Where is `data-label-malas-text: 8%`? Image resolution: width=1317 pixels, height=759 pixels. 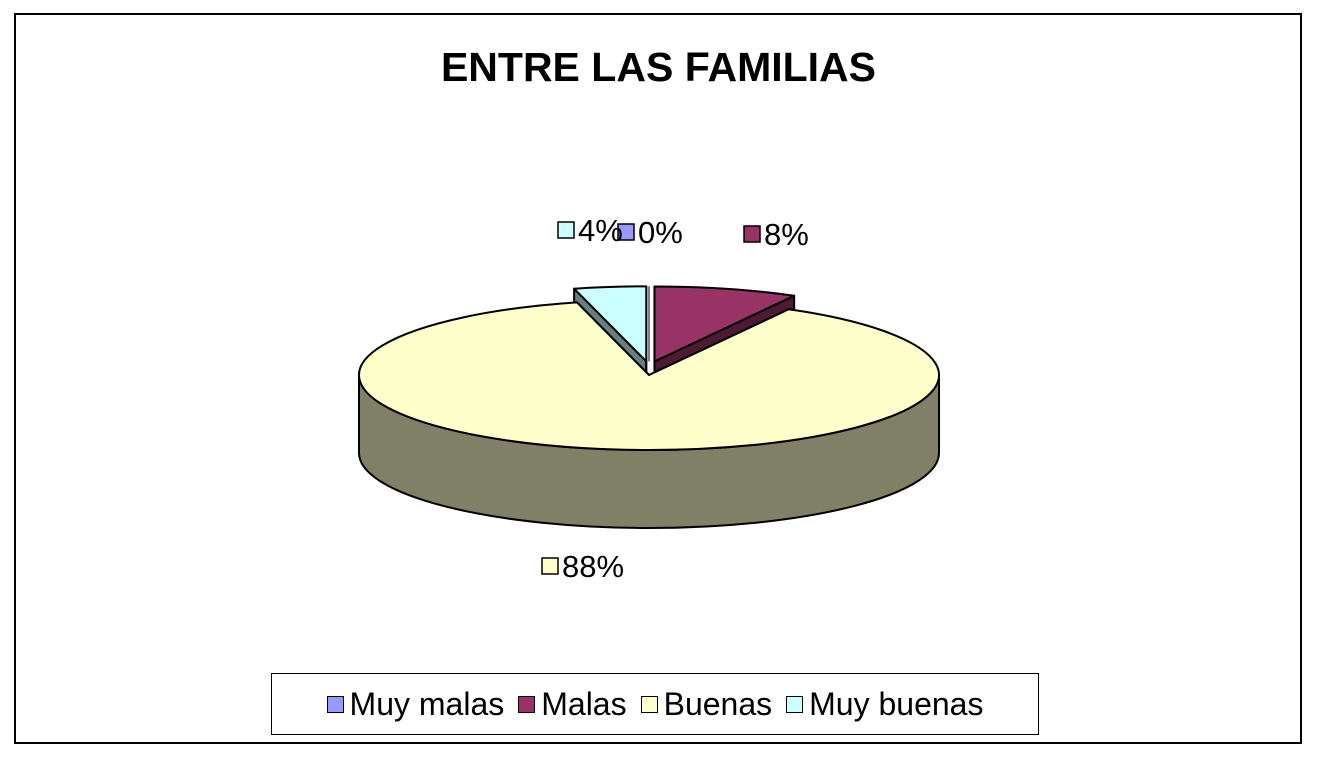 data-label-malas-text: 8% is located at coordinates (786, 234).